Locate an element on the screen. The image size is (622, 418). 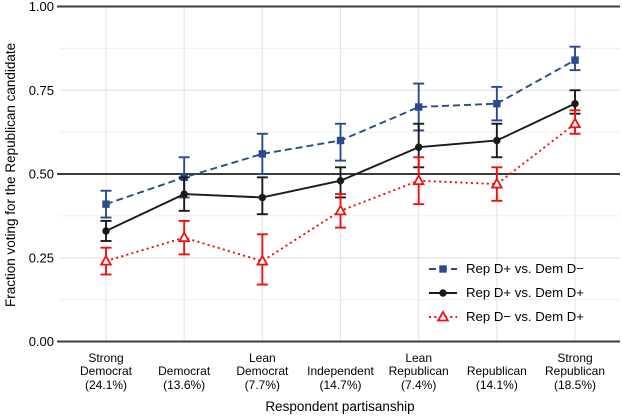
x-category-label: Lean Democrat (7.7%) is located at coordinates (262, 370).